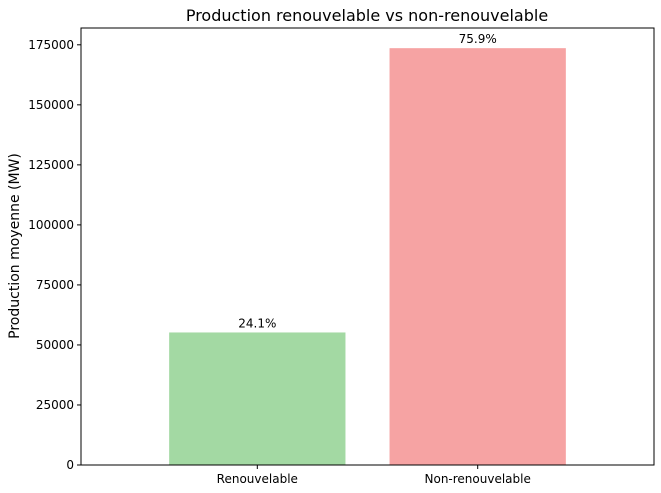  What do you see at coordinates (15, 246) in the screenshot?
I see `y-axis-label: Production moyenne (MW)` at bounding box center [15, 246].